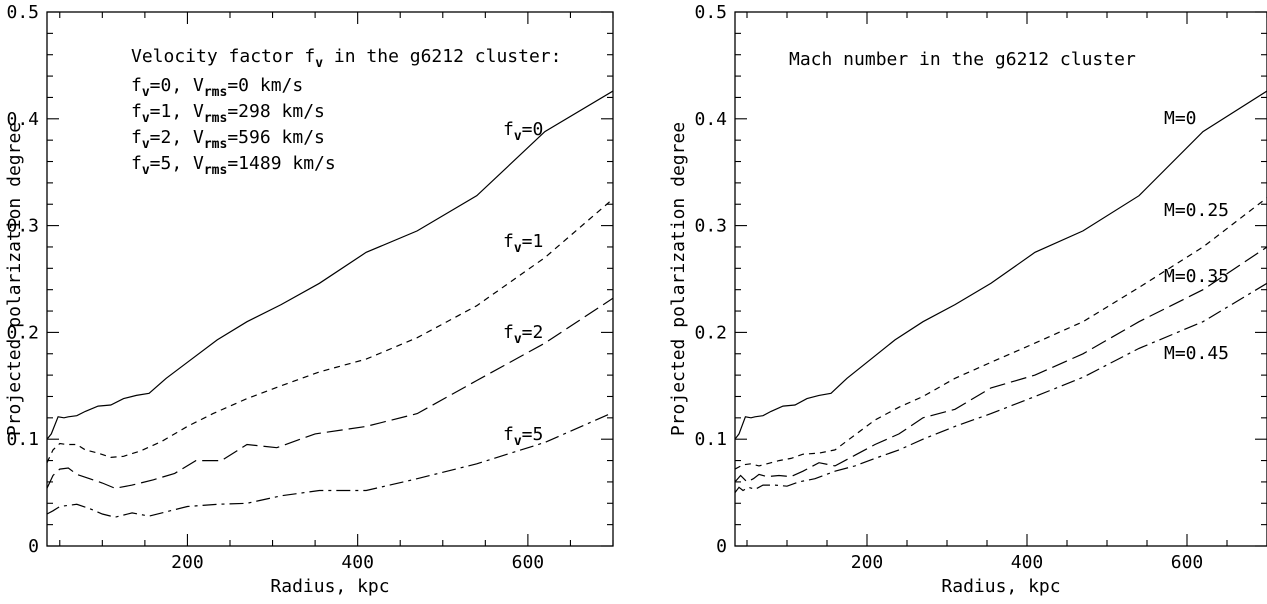 This screenshot has width=1267, height=604. Describe the element at coordinates (1196, 353) in the screenshot. I see `curve-label: M=0.45` at that location.